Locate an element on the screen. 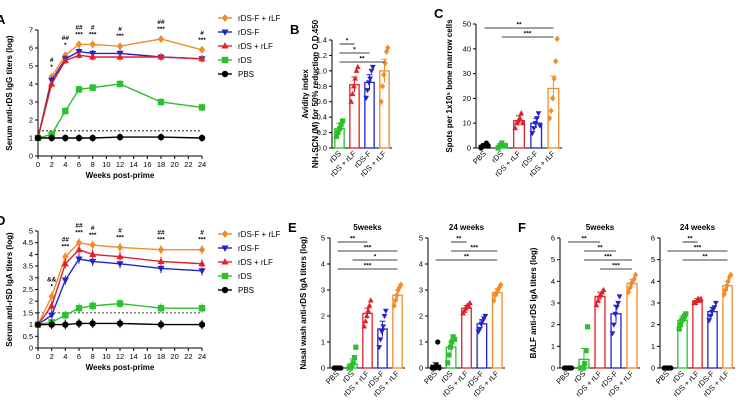  x-tick-label: 20 is located at coordinates (174, 164).